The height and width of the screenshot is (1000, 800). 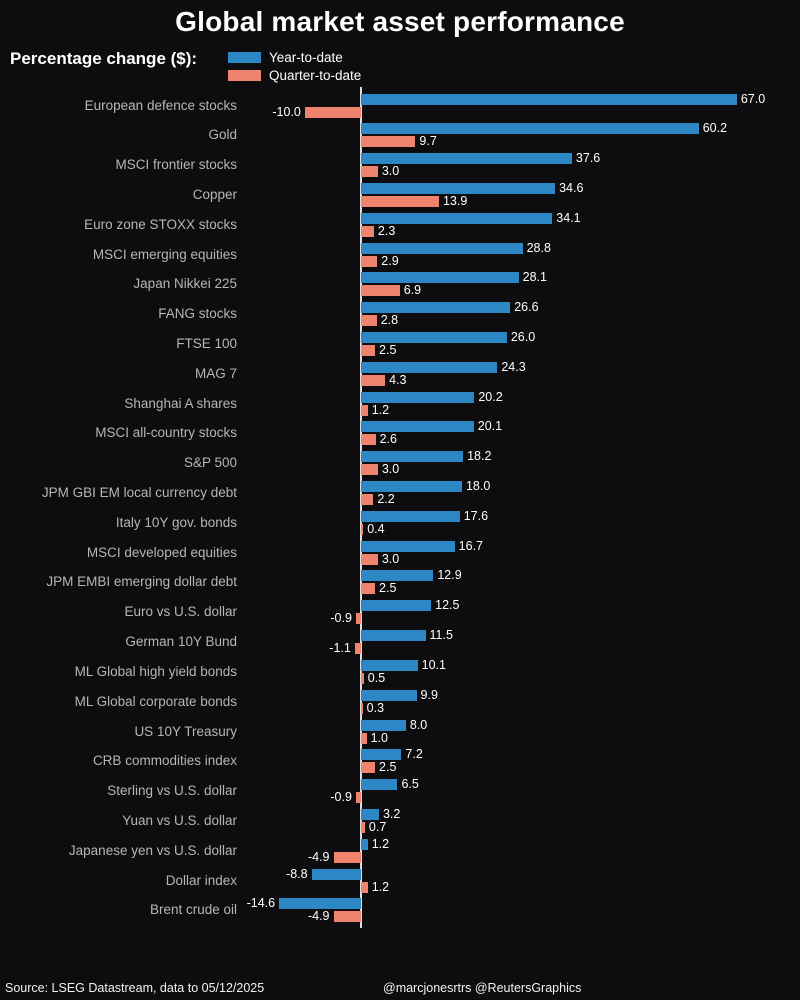 I want to click on category-label: ML Global high yield bonds, so click(x=155, y=671).